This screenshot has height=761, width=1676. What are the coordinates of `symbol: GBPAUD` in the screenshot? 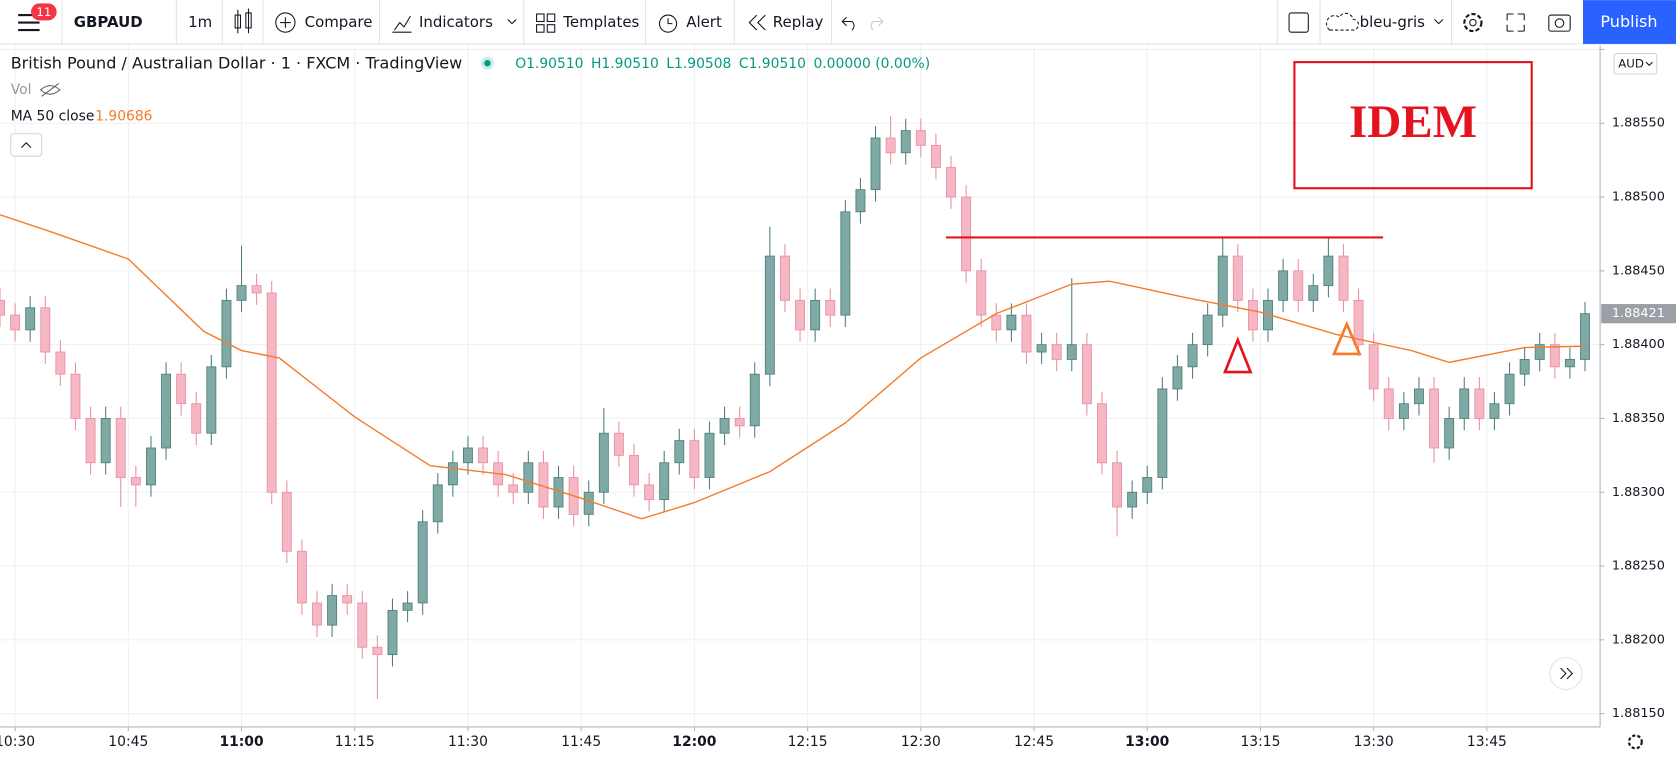 It's located at (108, 22).